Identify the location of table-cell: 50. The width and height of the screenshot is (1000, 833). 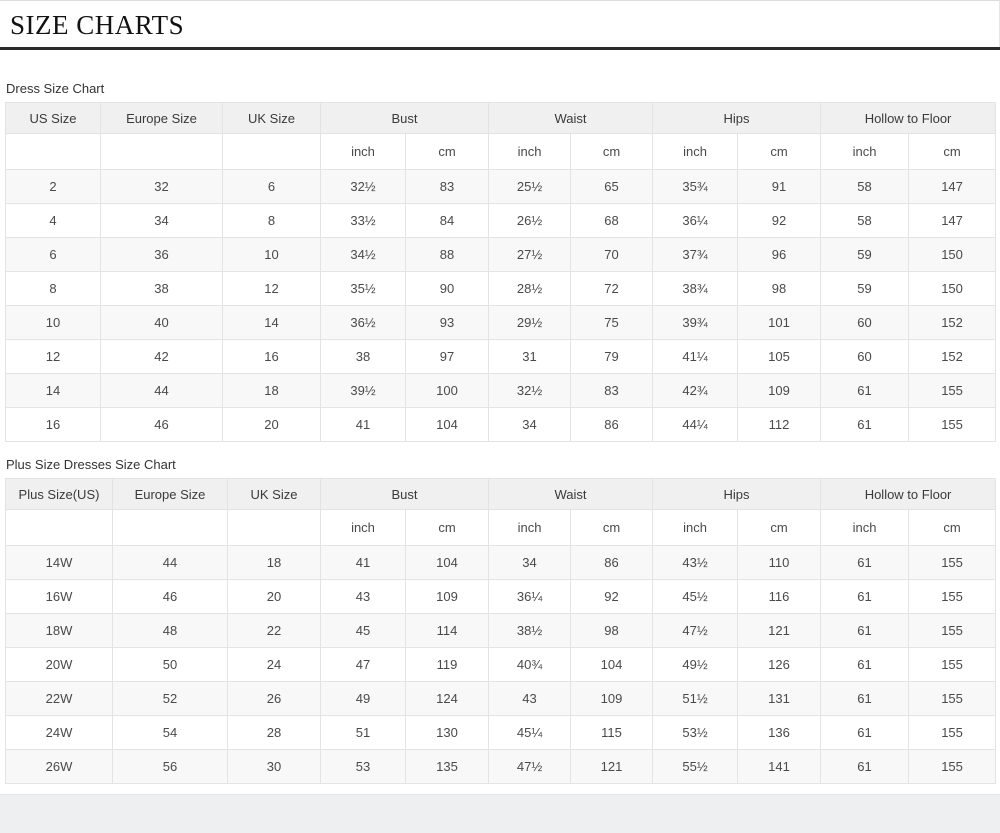
(170, 664).